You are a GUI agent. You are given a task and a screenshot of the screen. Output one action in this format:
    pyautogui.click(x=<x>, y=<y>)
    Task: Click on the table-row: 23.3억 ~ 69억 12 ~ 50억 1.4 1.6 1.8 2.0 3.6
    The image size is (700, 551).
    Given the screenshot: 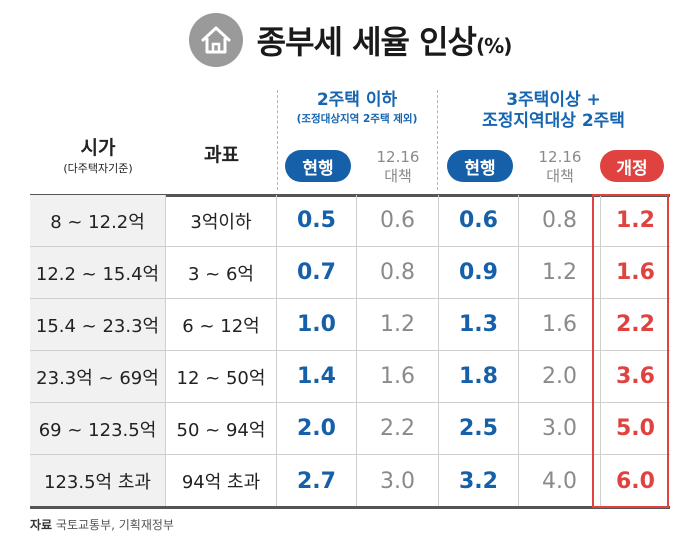 What is the action you would take?
    pyautogui.click(x=350, y=377)
    